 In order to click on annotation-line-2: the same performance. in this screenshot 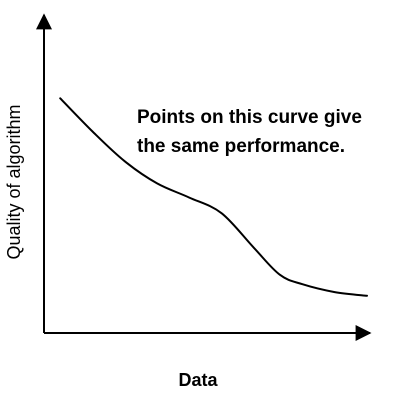, I will do `click(241, 146)`.